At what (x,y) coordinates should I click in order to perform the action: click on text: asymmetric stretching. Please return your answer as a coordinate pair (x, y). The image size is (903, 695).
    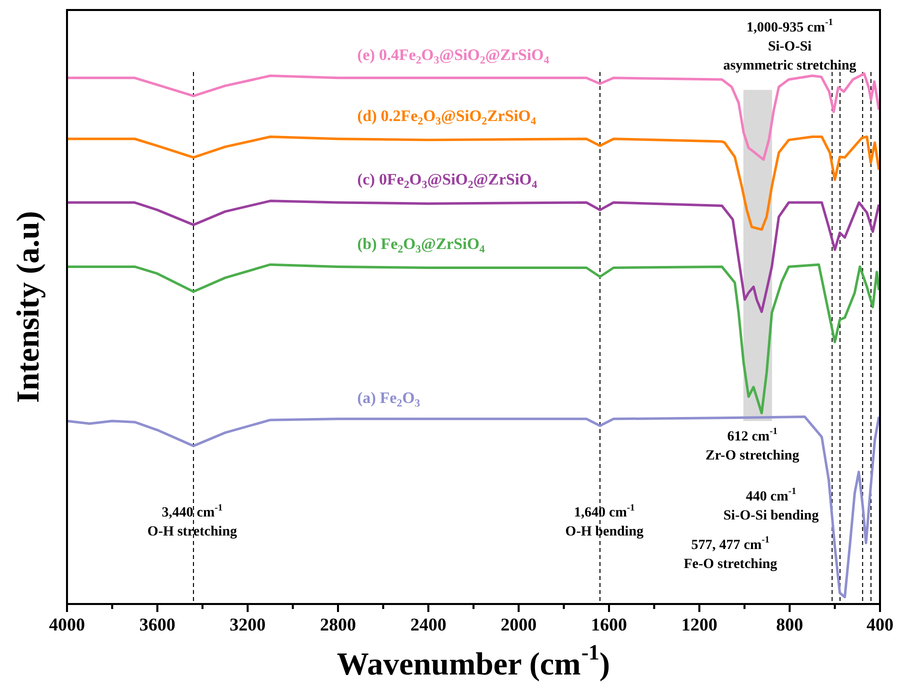
    Looking at the image, I should click on (789, 66).